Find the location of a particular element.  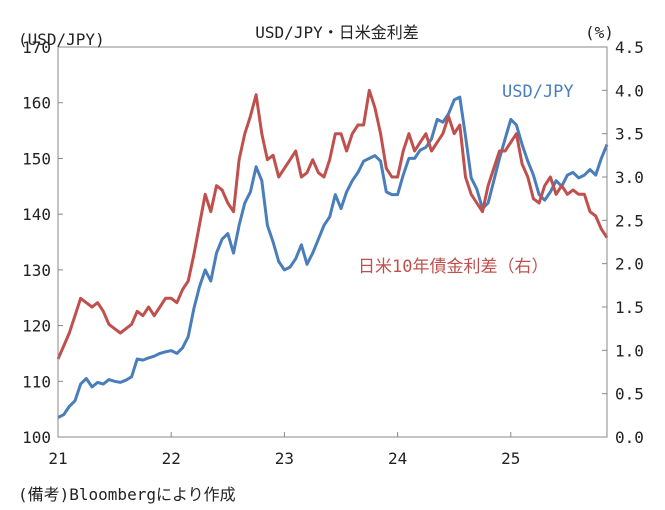

x-tick-label: 24 is located at coordinates (397, 458).